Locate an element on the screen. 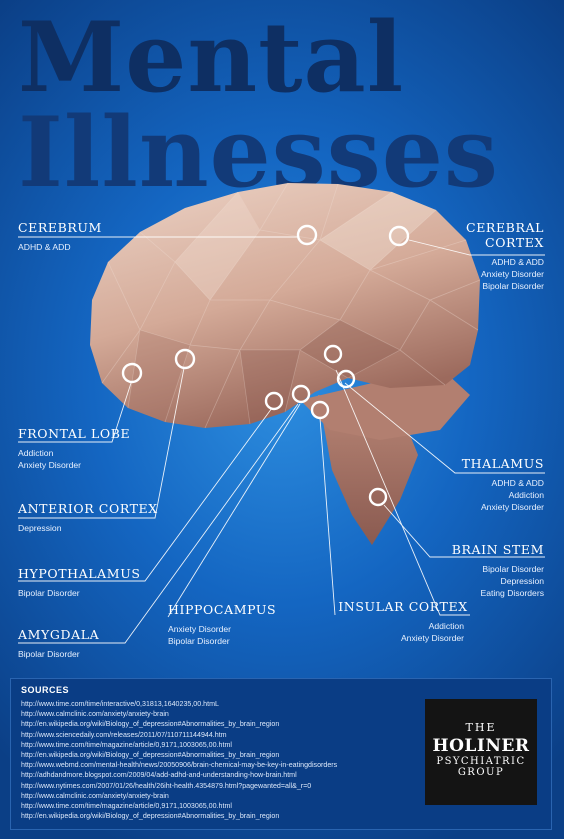  marker-thalamus-upper is located at coordinates (333, 354).